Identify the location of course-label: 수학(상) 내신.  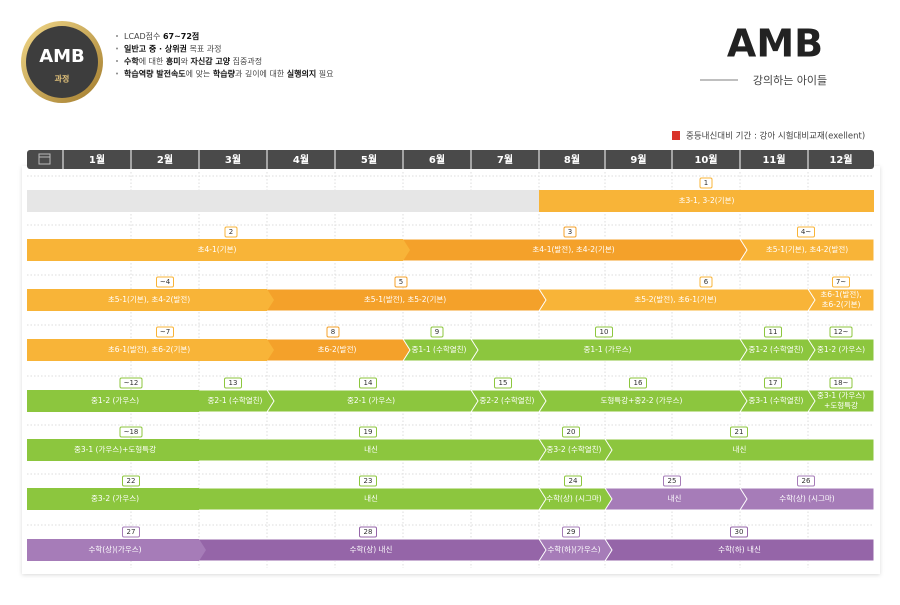
(371, 549).